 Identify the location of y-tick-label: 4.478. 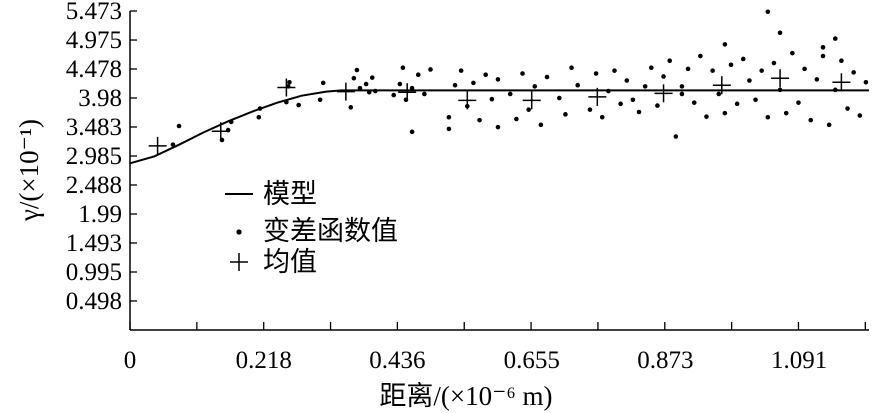
(94, 69).